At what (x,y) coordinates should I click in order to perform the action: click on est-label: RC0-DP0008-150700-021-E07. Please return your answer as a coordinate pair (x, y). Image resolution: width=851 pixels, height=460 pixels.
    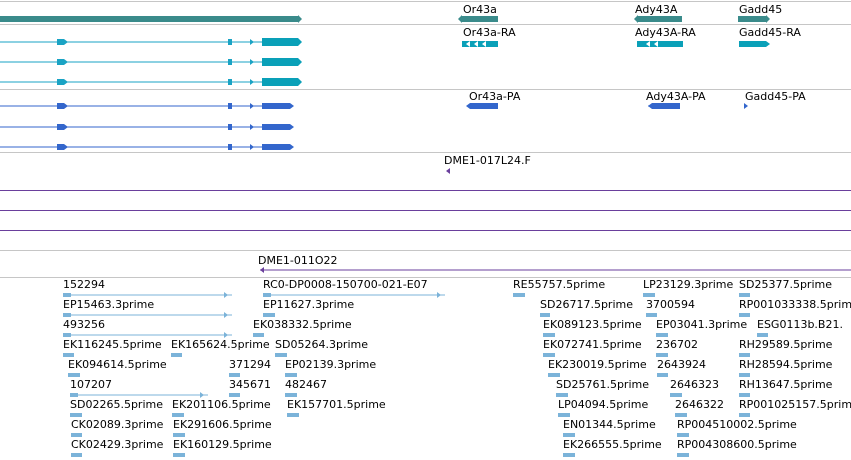
    Looking at the image, I should click on (345, 284).